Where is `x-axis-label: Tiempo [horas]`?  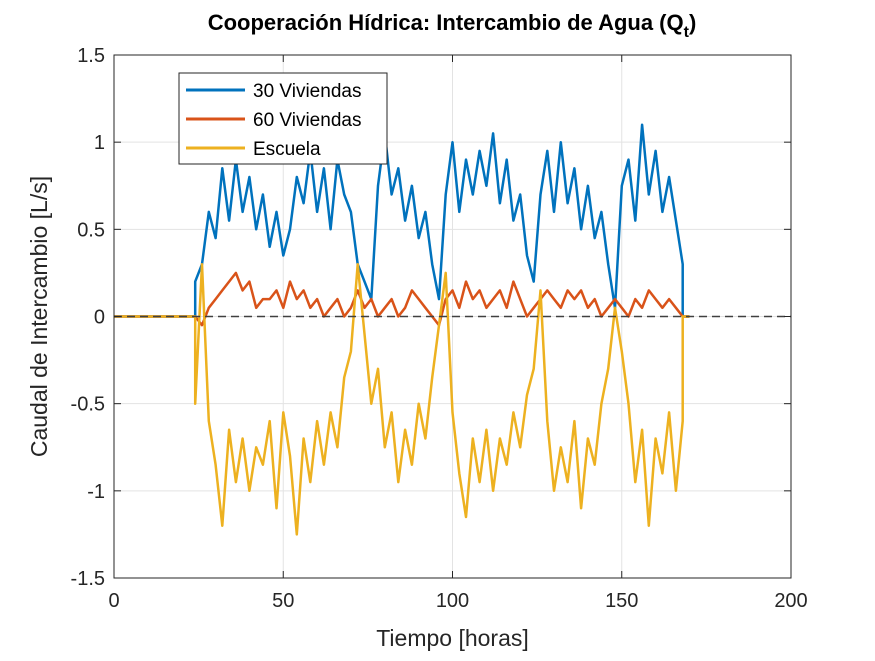
x-axis-label: Tiempo [horas] is located at coordinates (452, 638).